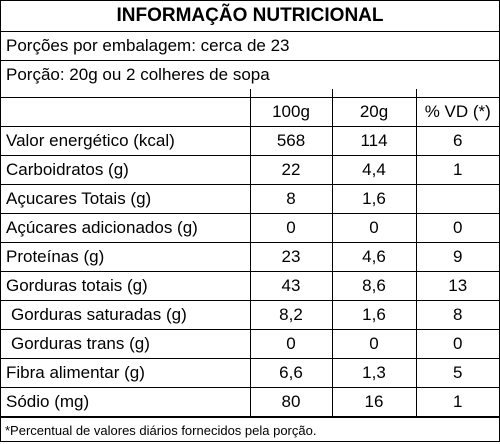 The width and height of the screenshot is (500, 444). Describe the element at coordinates (291, 402) in the screenshot. I see `value-100g: 80` at that location.